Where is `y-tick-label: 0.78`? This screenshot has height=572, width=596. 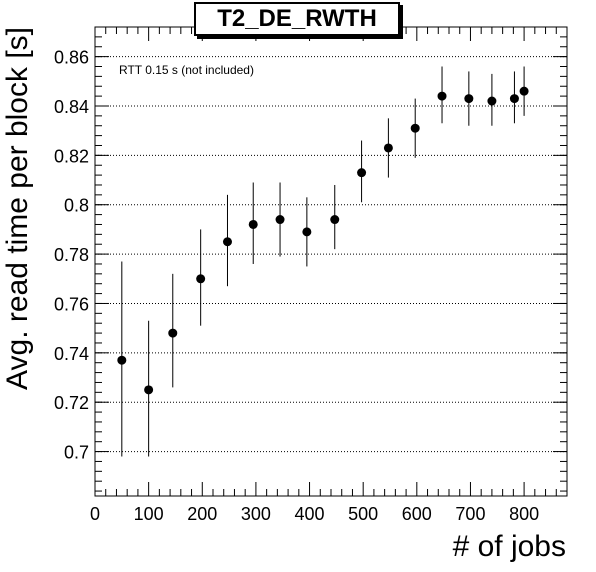 y-tick-label: 0.78 is located at coordinates (71, 255).